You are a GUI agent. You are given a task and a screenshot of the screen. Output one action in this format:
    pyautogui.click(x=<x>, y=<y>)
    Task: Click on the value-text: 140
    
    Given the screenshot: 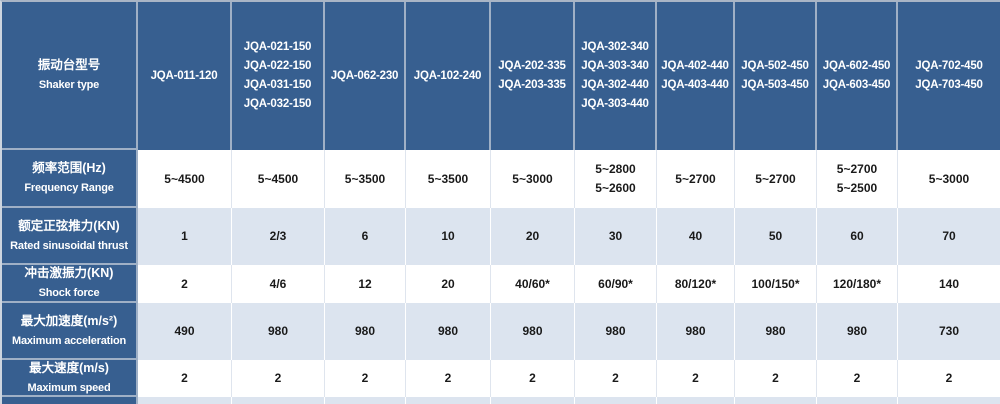 What is the action you would take?
    pyautogui.click(x=949, y=283)
    